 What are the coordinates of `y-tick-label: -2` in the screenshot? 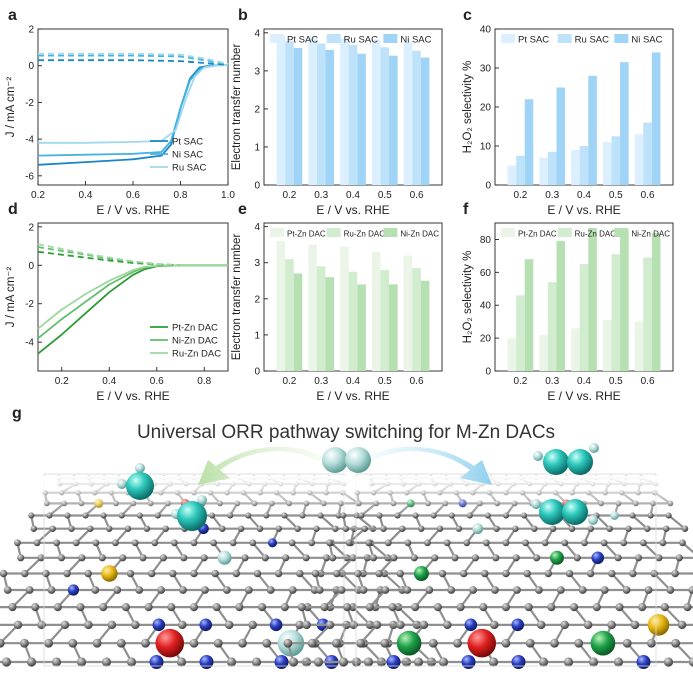 It's located at (29, 103).